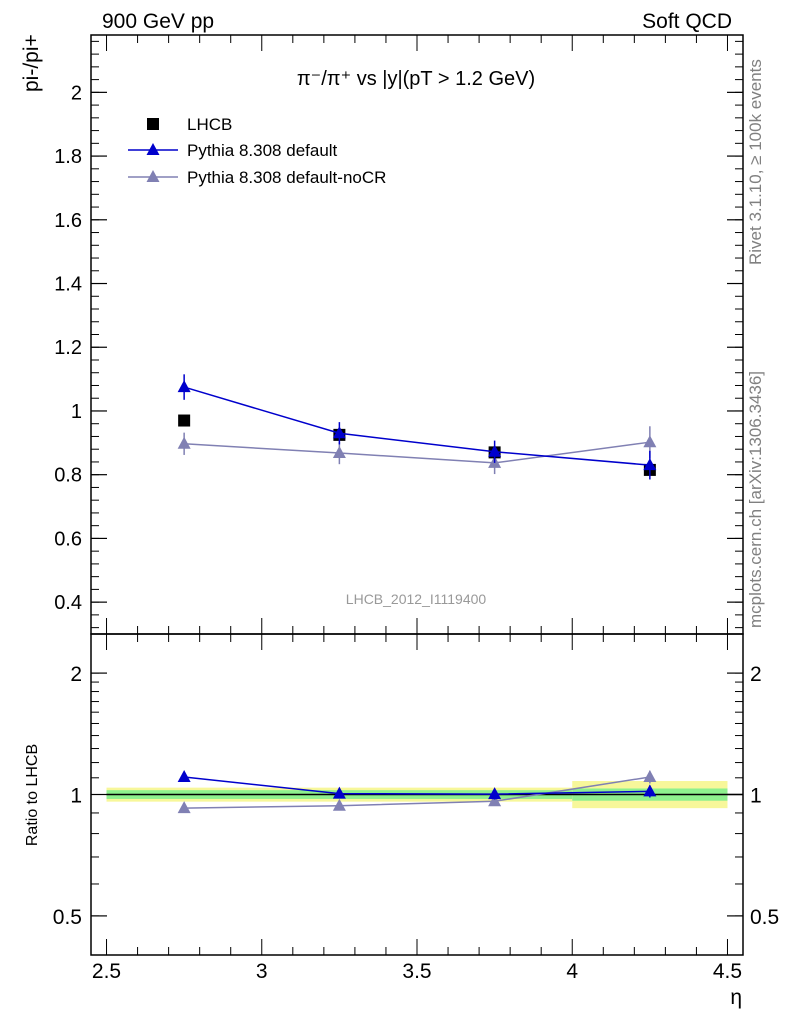  Describe the element at coordinates (68, 476) in the screenshot. I see `main-y-tick-label: 0.8` at that location.